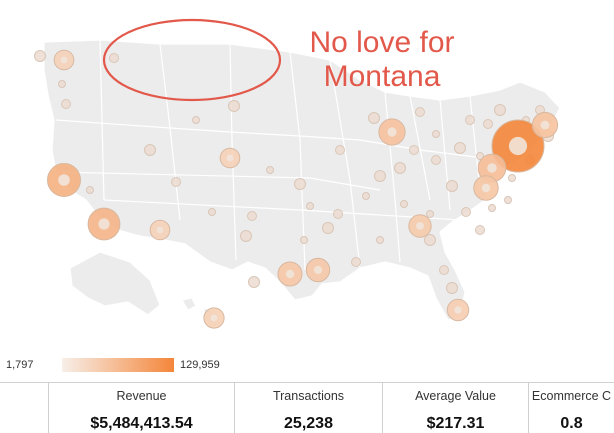  I want to click on metric-value: $217.31, so click(455, 423).